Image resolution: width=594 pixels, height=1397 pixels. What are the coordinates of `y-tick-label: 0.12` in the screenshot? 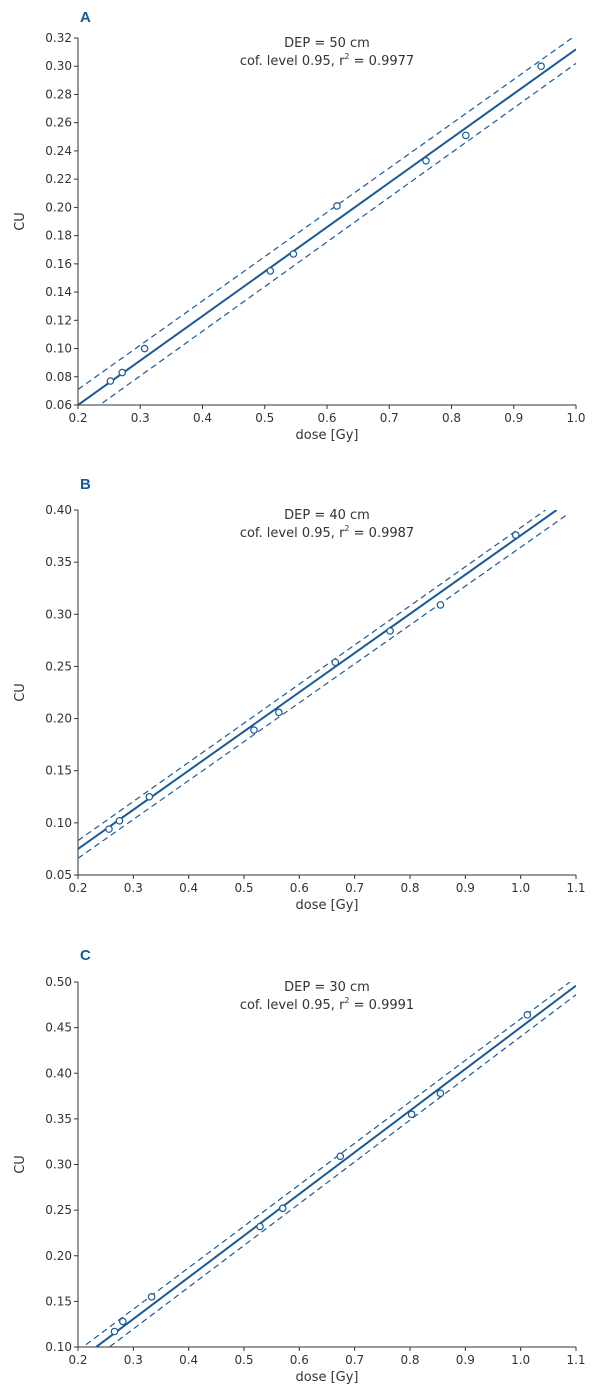 It's located at (58, 320).